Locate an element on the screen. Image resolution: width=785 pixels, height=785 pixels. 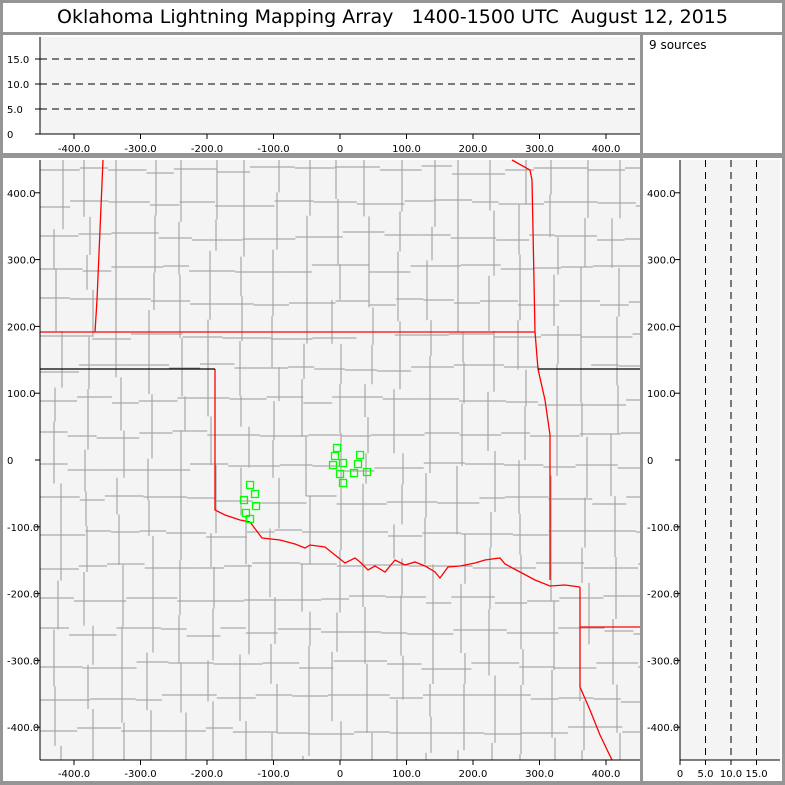
map-y-tick-label: -400.0 is located at coordinates (23, 728).